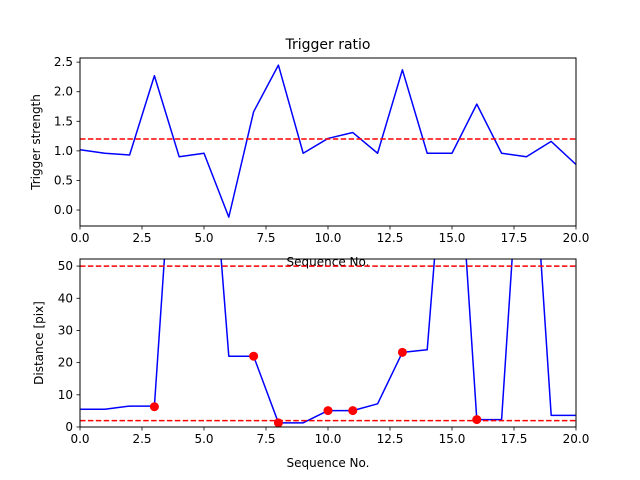  I want to click on y-tick-label: 0.5, so click(63, 180).